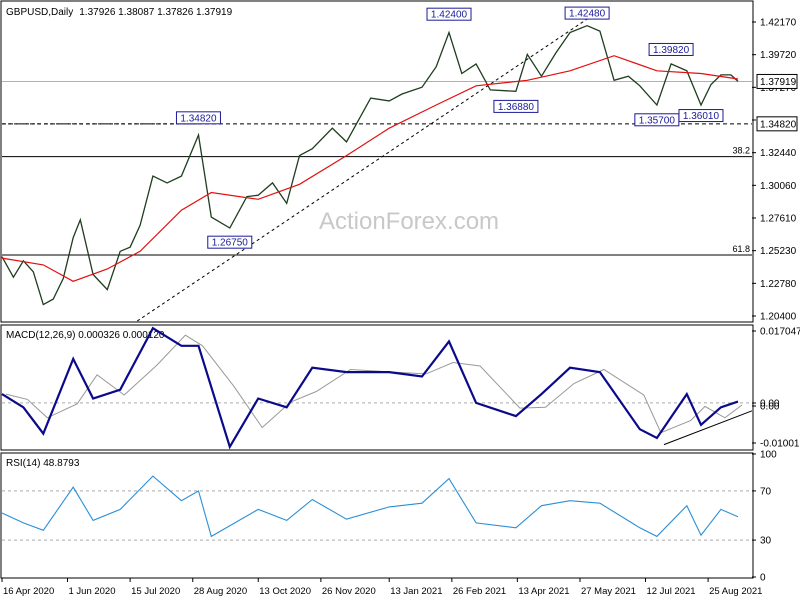 The image size is (800, 600). Describe the element at coordinates (43, 463) in the screenshot. I see `rsi-pane-title: RSI(14) 48.8793` at that location.